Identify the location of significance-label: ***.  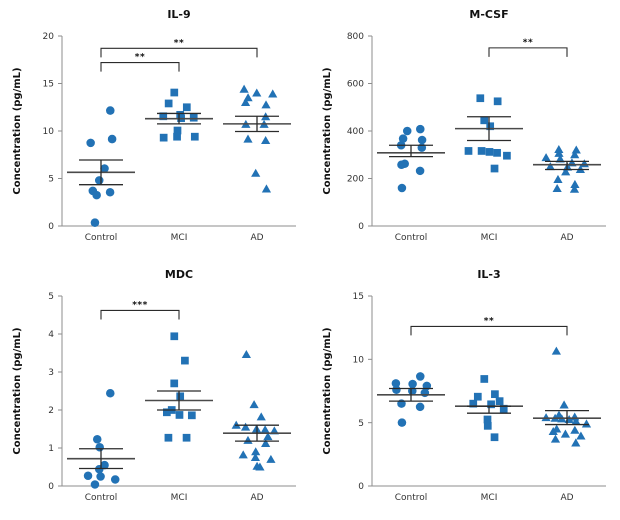
(140, 305).